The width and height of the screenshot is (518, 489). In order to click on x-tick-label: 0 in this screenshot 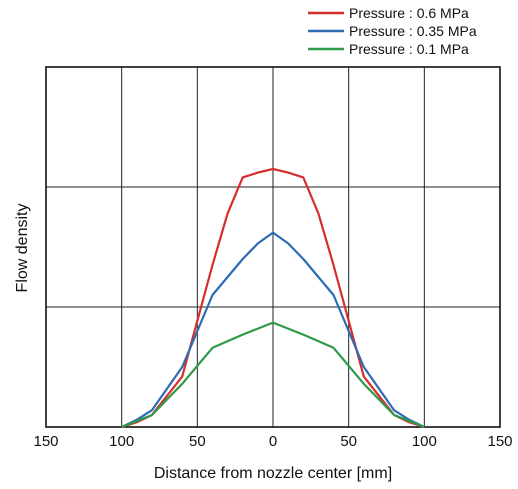, I will do `click(273, 441)`.